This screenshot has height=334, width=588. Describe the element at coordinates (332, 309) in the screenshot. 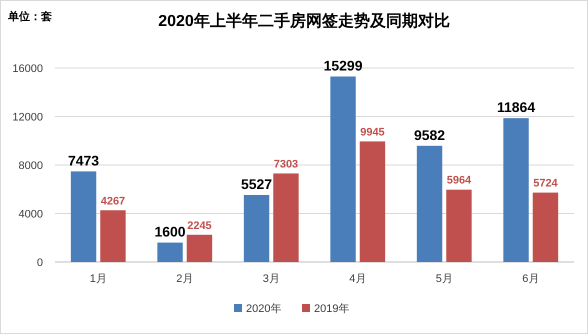

I see `legend-label: 2019年` at that location.